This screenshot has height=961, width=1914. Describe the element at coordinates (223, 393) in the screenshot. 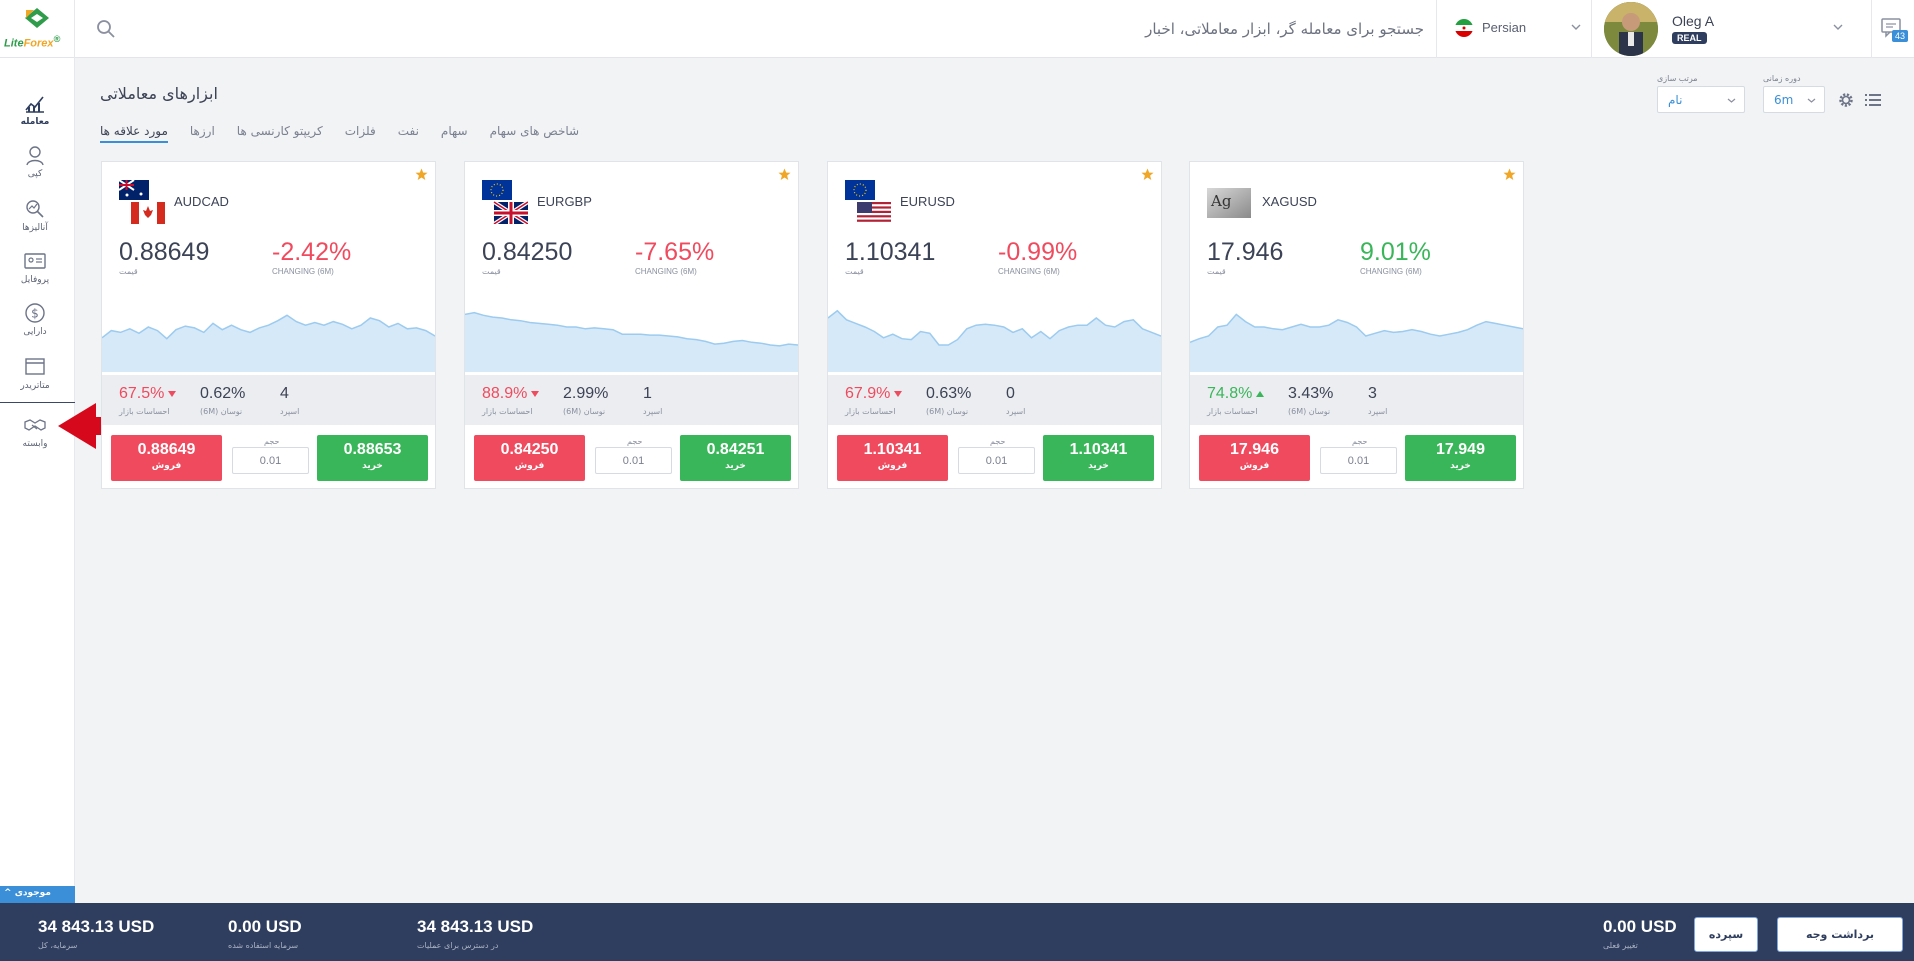

I see `volatility-value: 0.62%` at that location.